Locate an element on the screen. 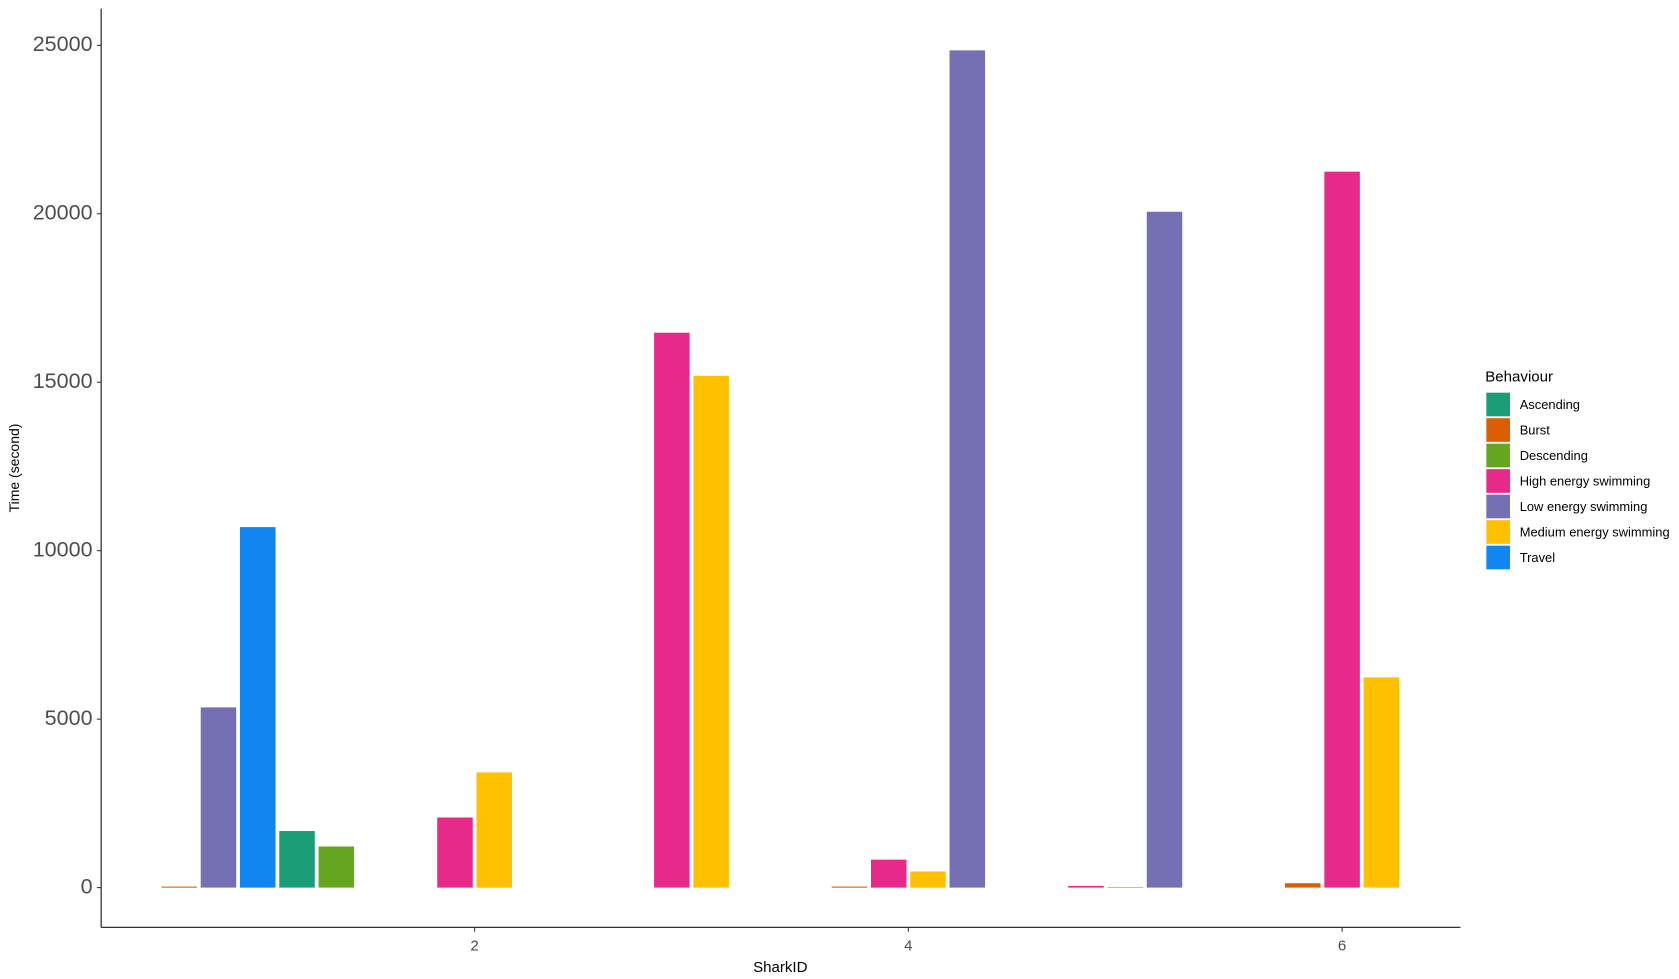  legend-label: Ascending is located at coordinates (1550, 404).